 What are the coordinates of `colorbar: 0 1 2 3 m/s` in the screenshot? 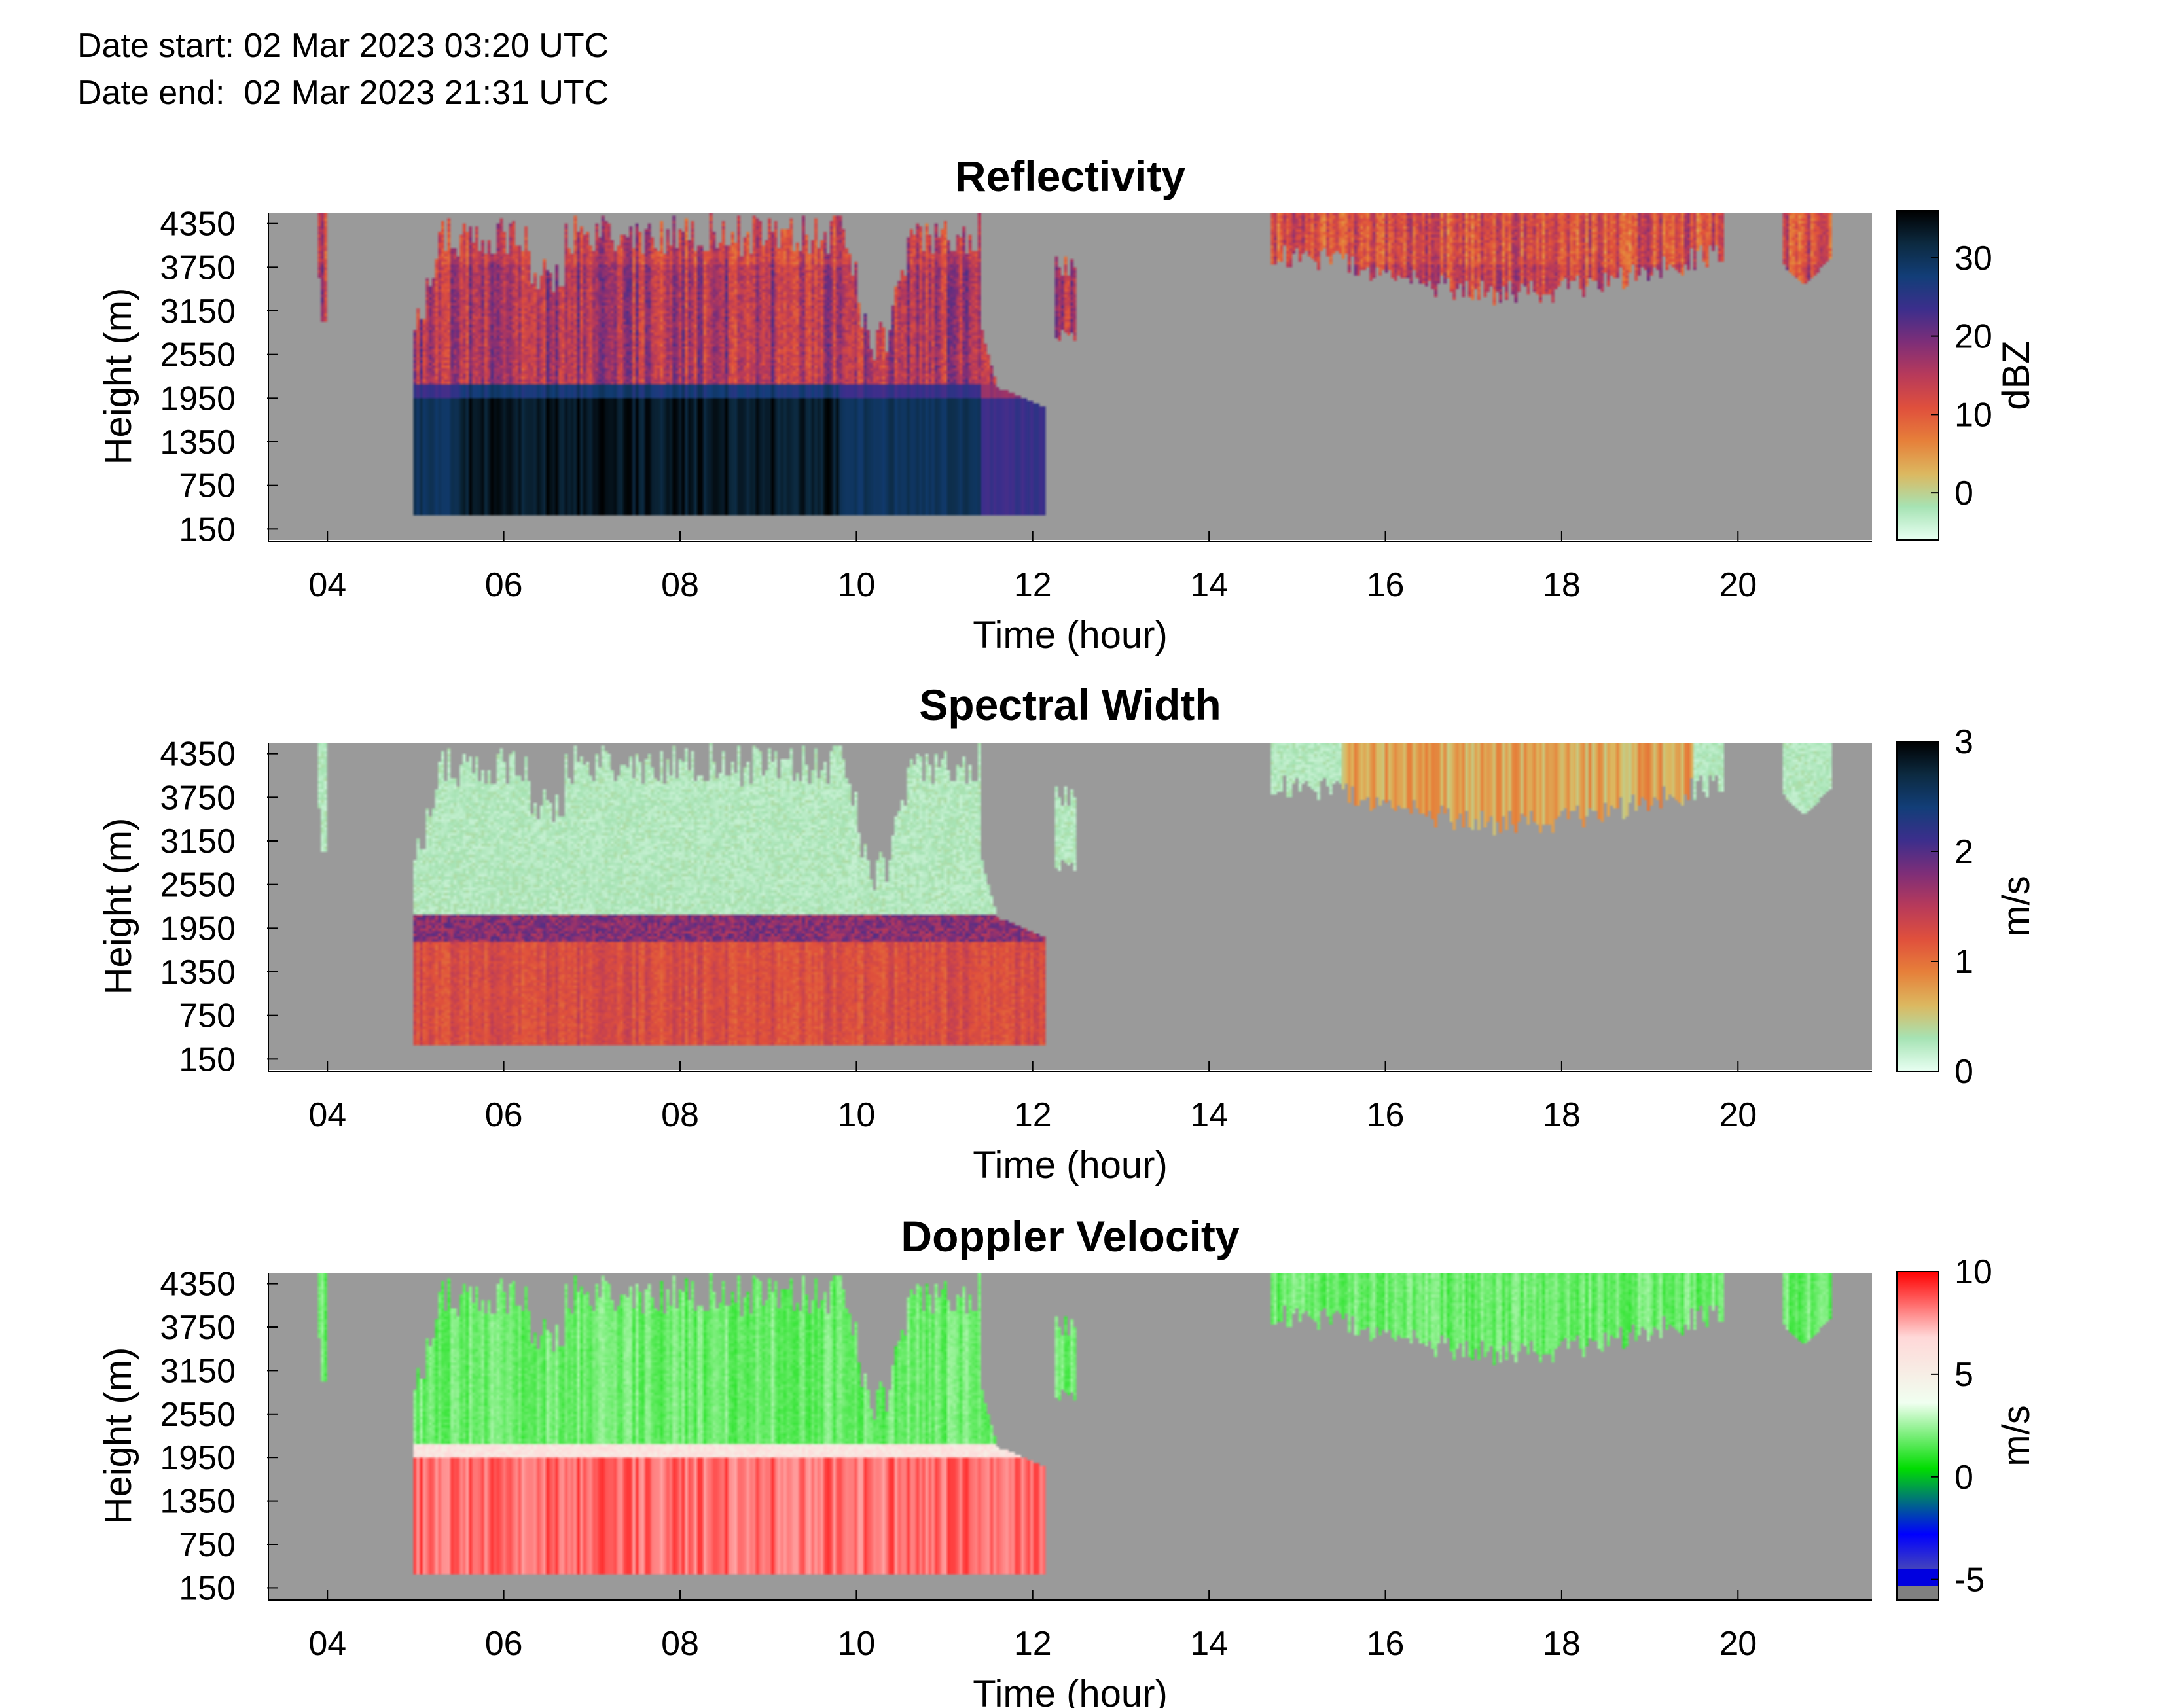 It's located at (1967, 907).